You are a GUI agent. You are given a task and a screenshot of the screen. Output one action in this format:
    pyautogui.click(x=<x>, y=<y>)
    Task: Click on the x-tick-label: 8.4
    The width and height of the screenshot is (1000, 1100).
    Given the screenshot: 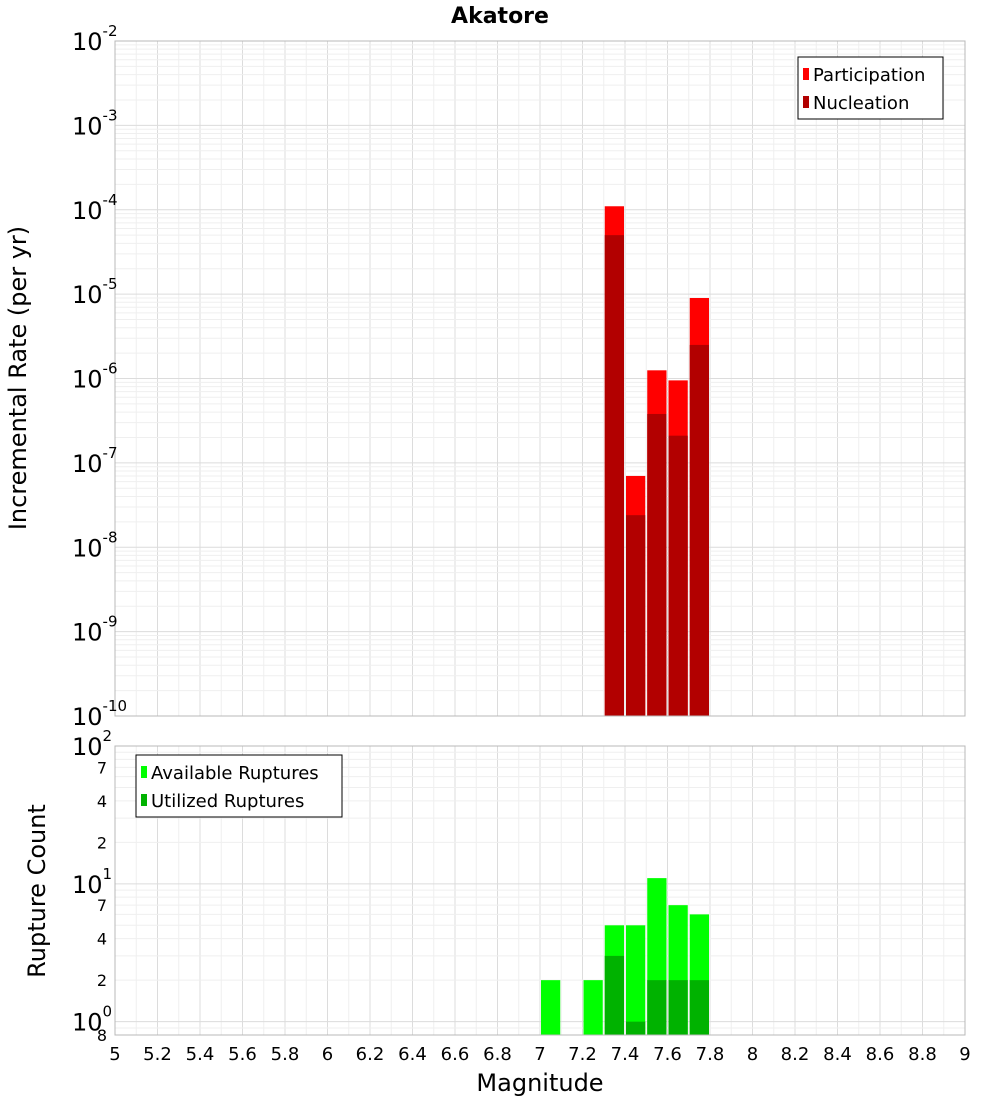 What is the action you would take?
    pyautogui.click(x=837, y=1054)
    